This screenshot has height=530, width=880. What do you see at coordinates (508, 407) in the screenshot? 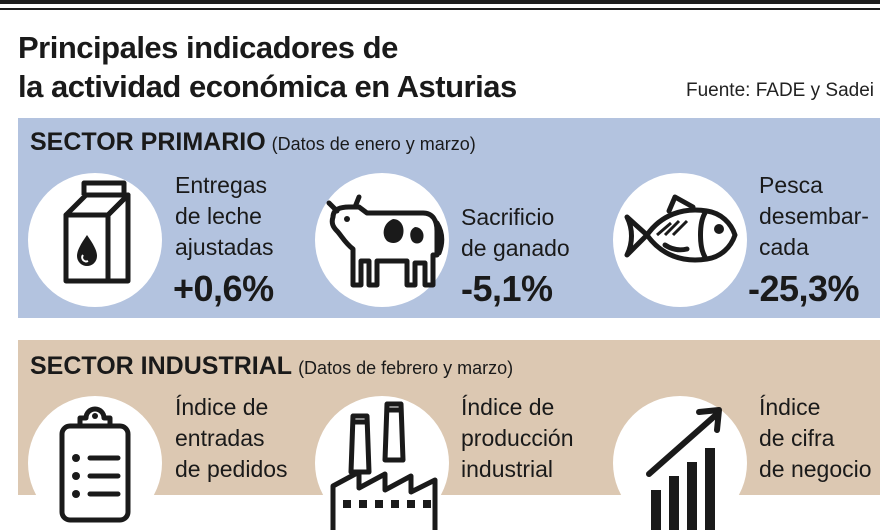
I see `production-label-line: Índice de` at bounding box center [508, 407].